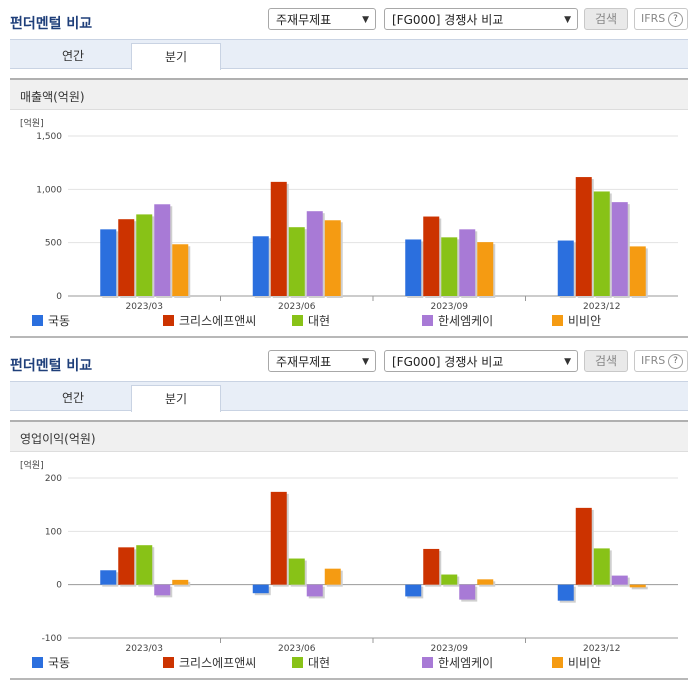 The image size is (696, 684). Describe the element at coordinates (52, 97) in the screenshot. I see `metric-title: 매출액(억원)` at that location.